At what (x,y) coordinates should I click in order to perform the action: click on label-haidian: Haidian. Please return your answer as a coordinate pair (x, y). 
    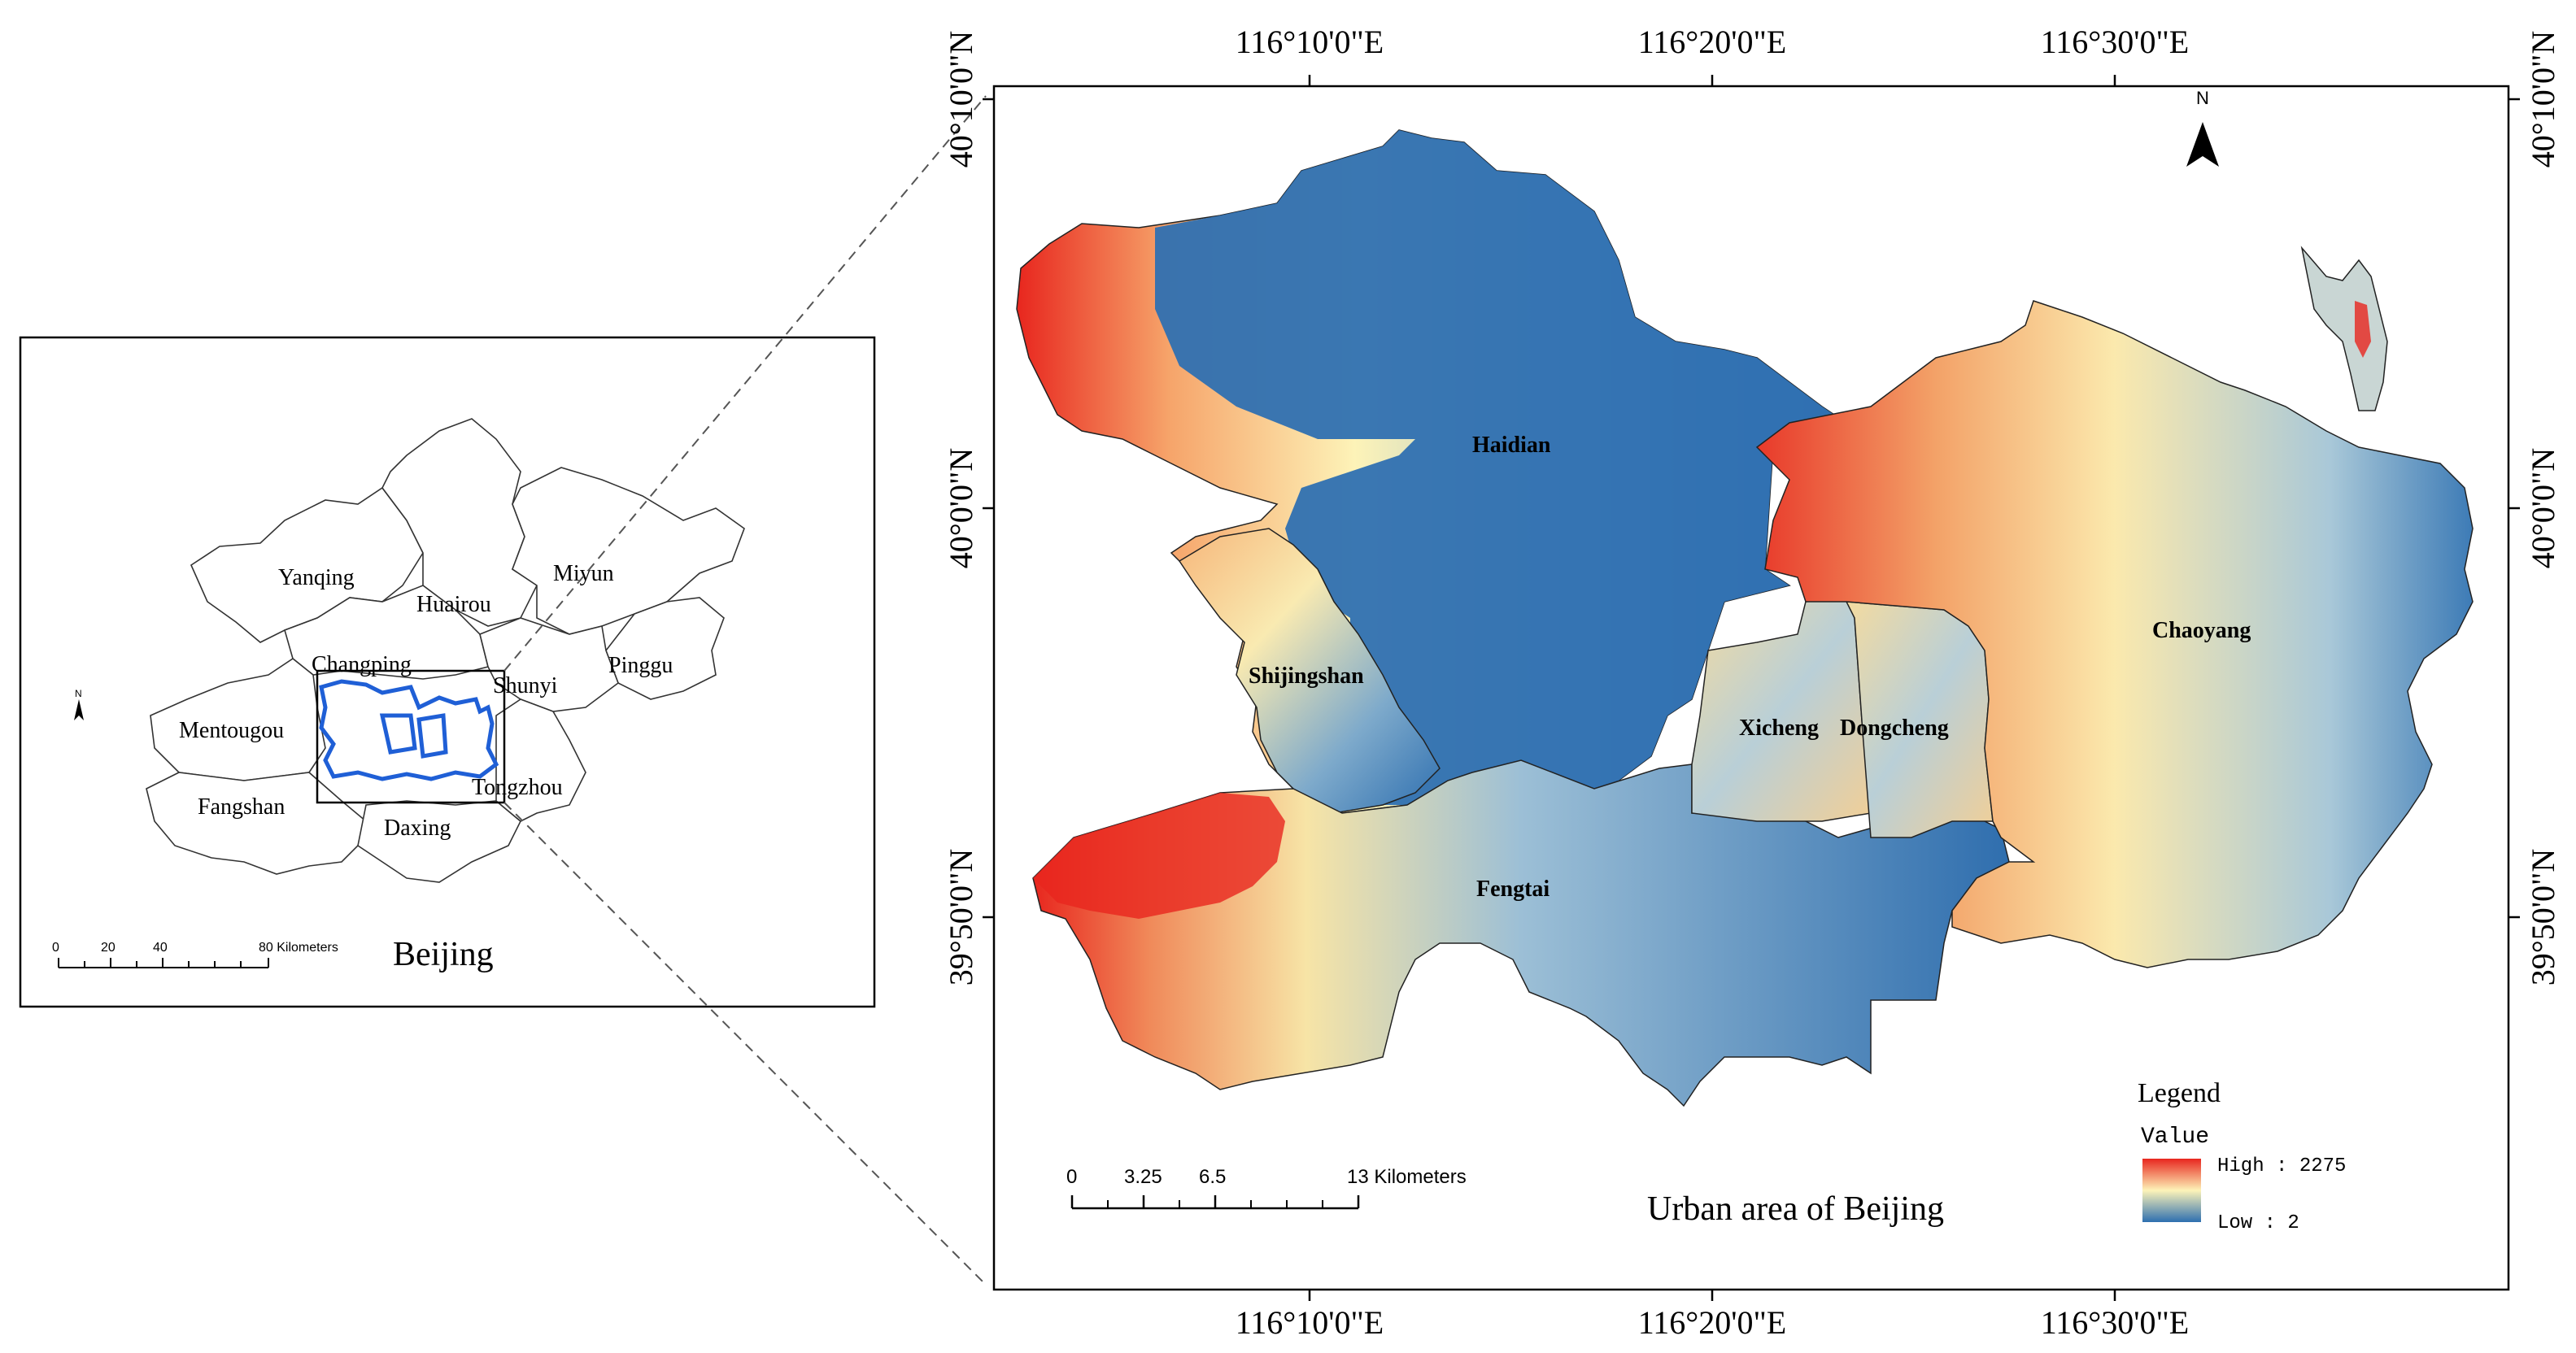
    Looking at the image, I should click on (1511, 446).